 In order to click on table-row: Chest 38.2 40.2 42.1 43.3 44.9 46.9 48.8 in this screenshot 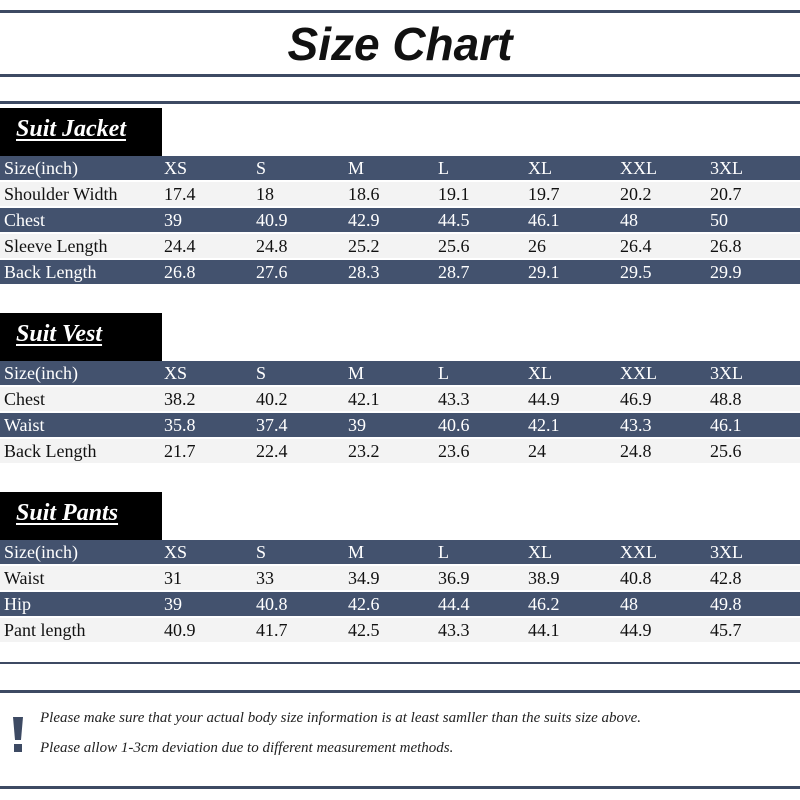, I will do `click(400, 399)`.